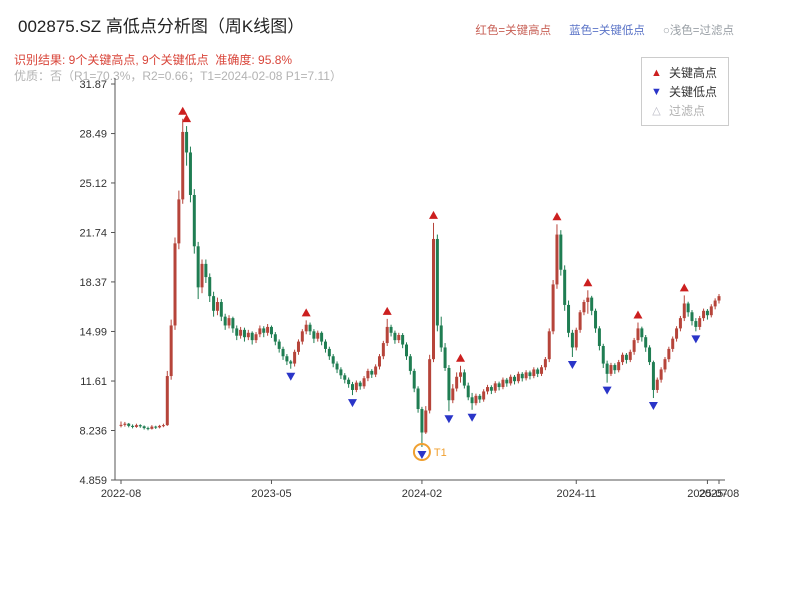 This screenshot has height=600, width=800. What do you see at coordinates (656, 72) in the screenshot?
I see `key-high-triangle-icon: ▲` at bounding box center [656, 72].